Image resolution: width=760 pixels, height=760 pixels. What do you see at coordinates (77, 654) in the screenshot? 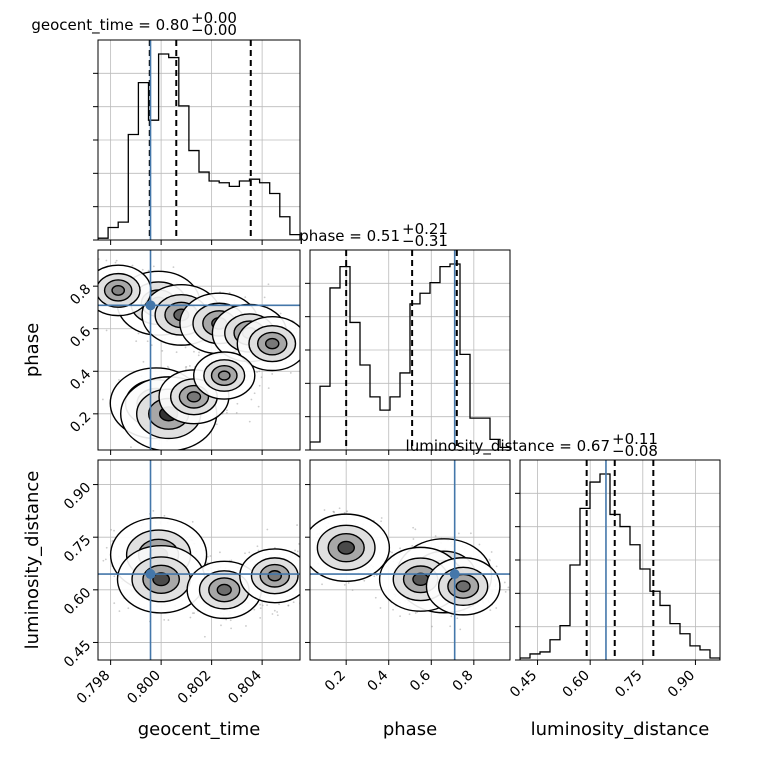
I see `y-tick-label: 0.45` at bounding box center [77, 654].